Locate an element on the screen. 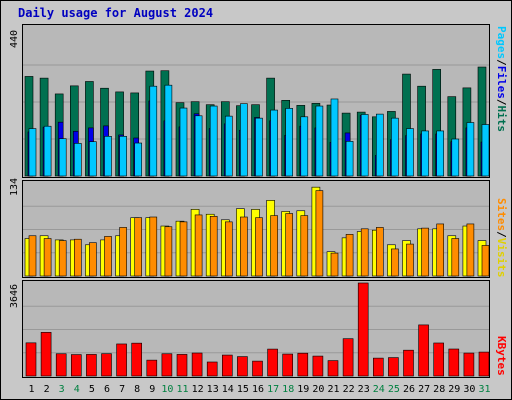 The height and width of the screenshot is (400, 512). day-label-28: 28 is located at coordinates (439, 389).